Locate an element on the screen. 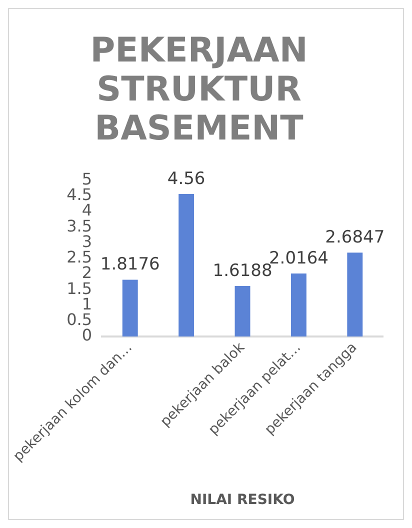 The height and width of the screenshot is (528, 412). x-axis-title: NILAI RESIKO is located at coordinates (242, 500).